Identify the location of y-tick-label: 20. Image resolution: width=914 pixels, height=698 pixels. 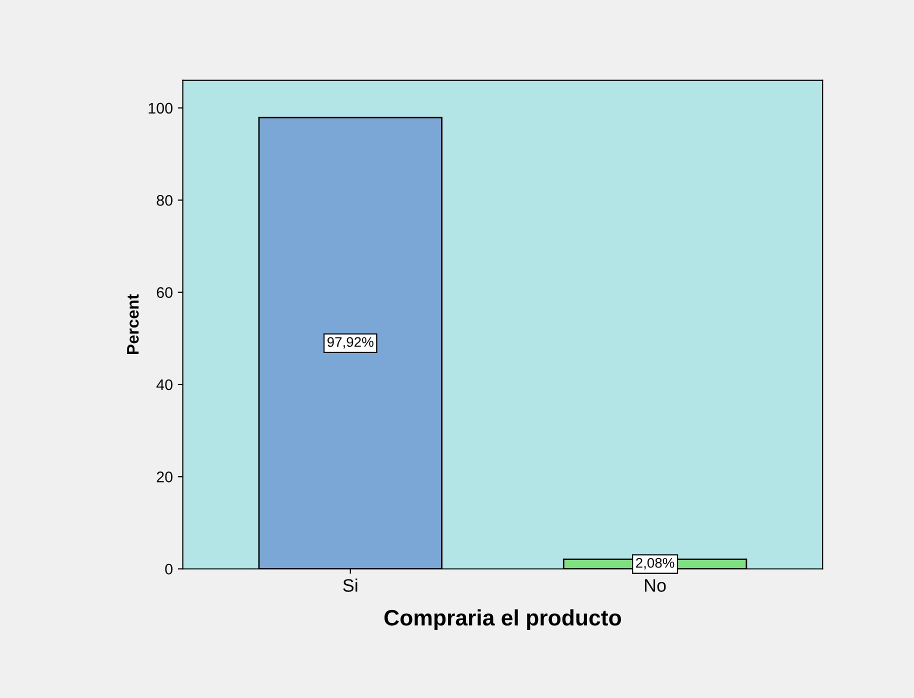
(164, 477).